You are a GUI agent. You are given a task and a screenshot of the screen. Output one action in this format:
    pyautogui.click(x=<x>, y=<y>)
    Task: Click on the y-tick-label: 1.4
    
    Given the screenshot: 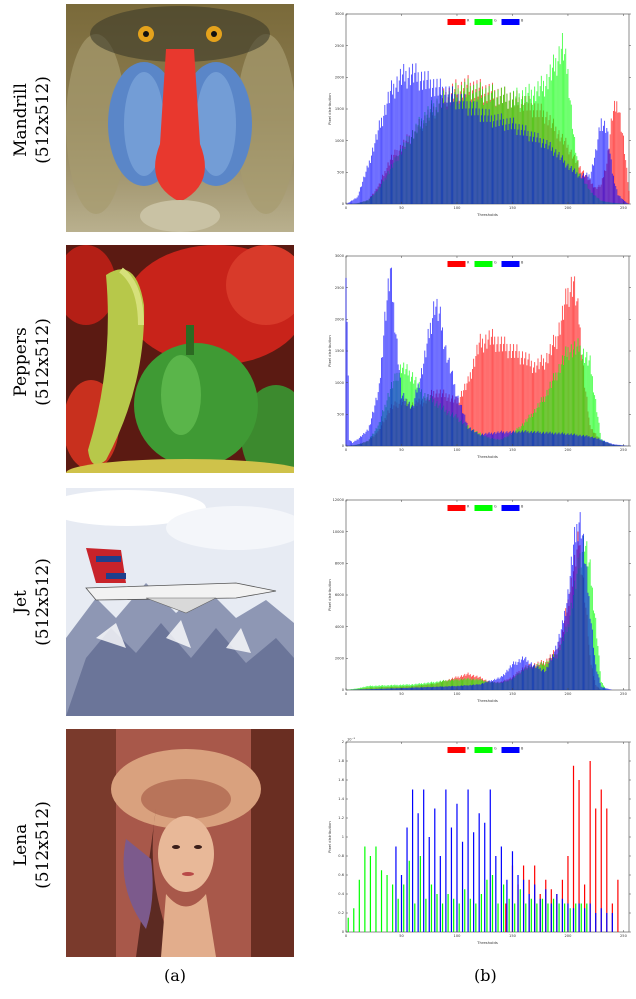 What is the action you would take?
    pyautogui.click(x=341, y=799)
    